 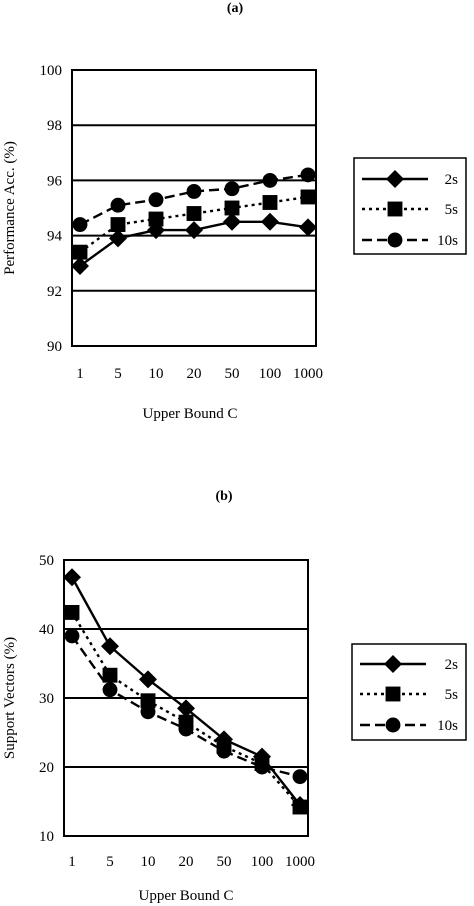 What do you see at coordinates (51, 209) in the screenshot?
I see `y-tick-labels: 90 92 94 96 98 100` at bounding box center [51, 209].